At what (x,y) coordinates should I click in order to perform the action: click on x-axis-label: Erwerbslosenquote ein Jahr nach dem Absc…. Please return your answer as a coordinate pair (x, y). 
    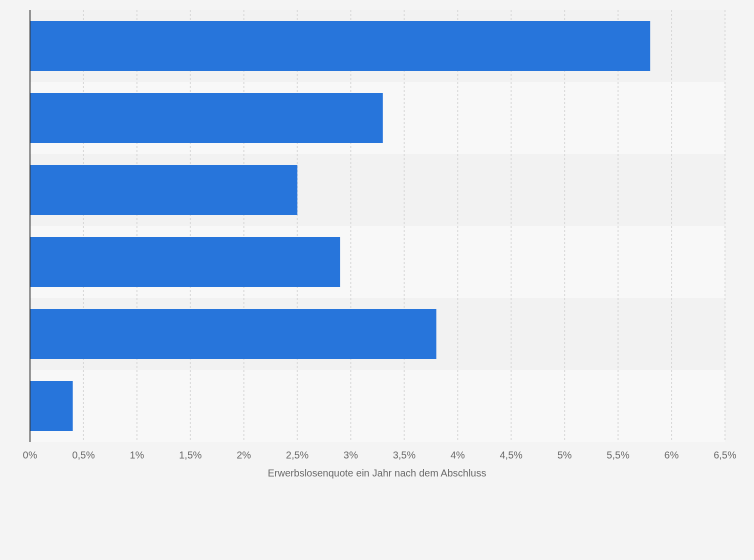
    Looking at the image, I should click on (377, 474).